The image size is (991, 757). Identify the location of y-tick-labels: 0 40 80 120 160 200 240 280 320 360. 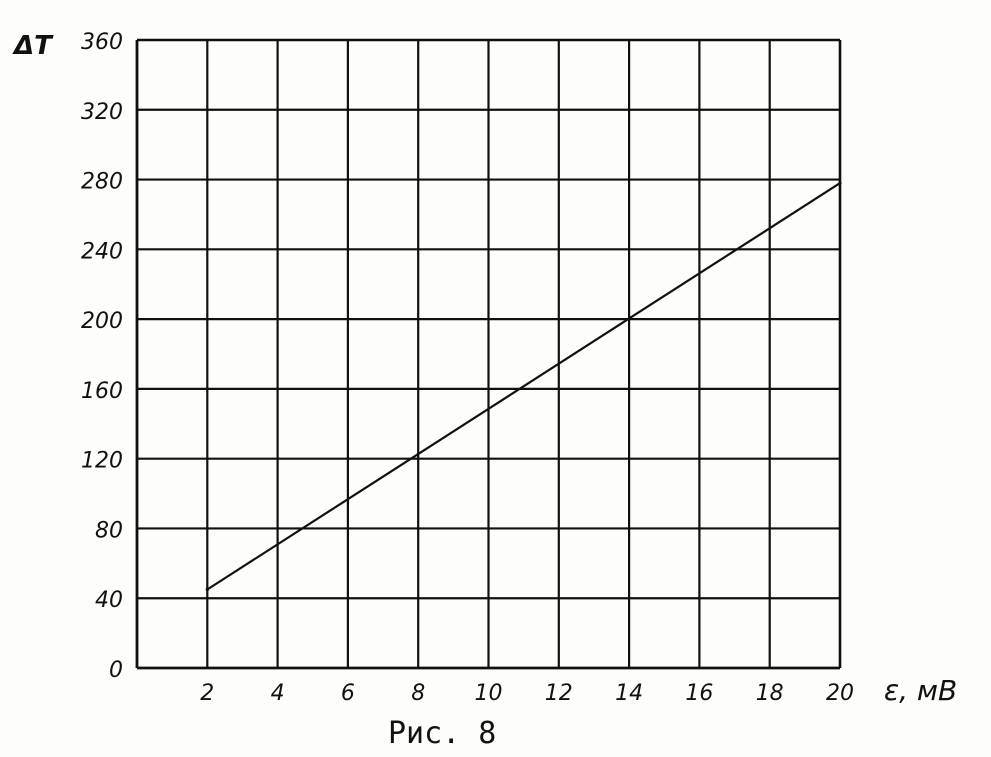
(102, 356).